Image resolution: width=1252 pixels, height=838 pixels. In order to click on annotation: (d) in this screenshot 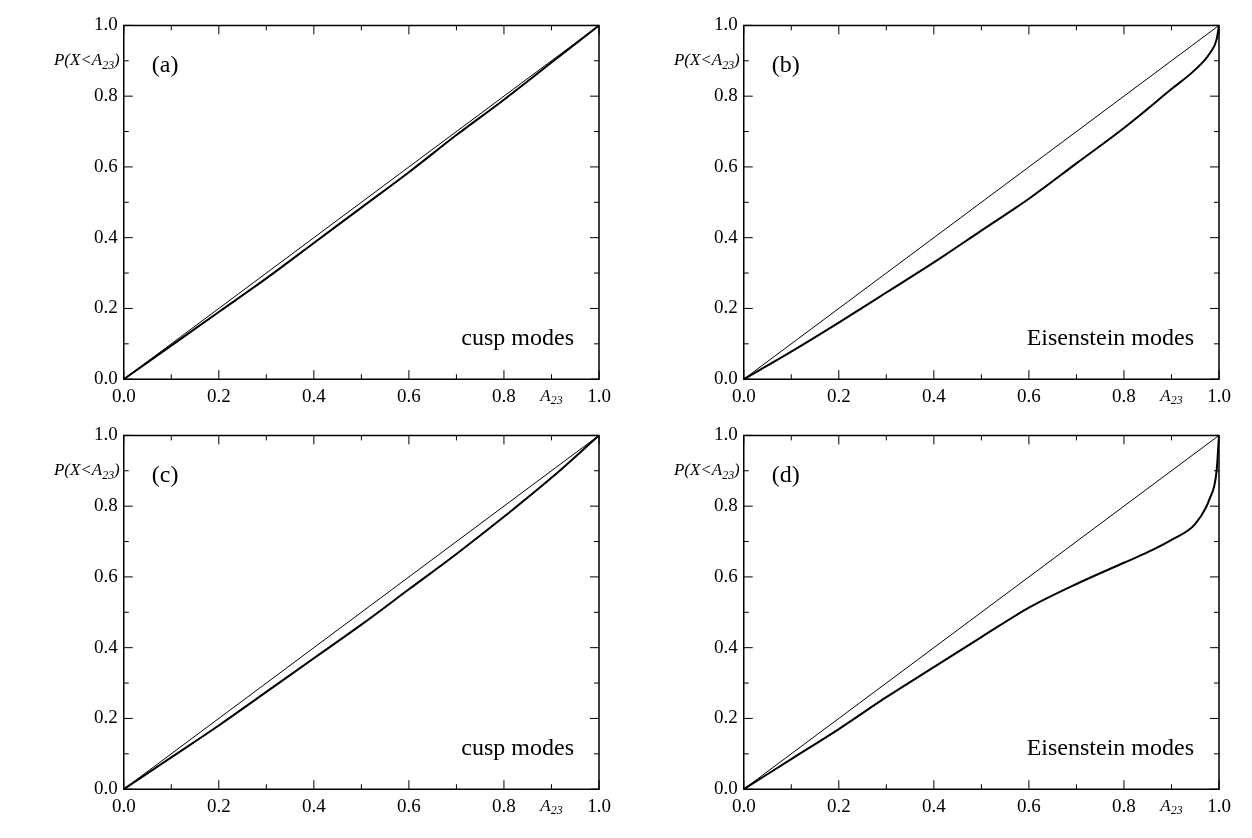, I will do `click(785, 473)`.